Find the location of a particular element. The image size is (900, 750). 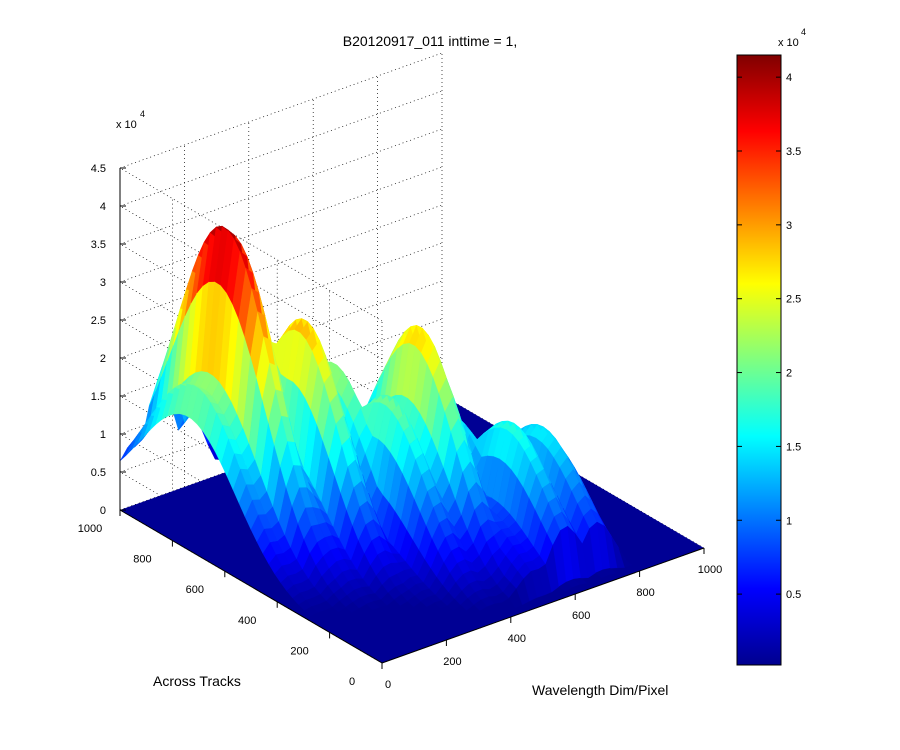

z-tick-label: 1.5 is located at coordinates (98, 397).